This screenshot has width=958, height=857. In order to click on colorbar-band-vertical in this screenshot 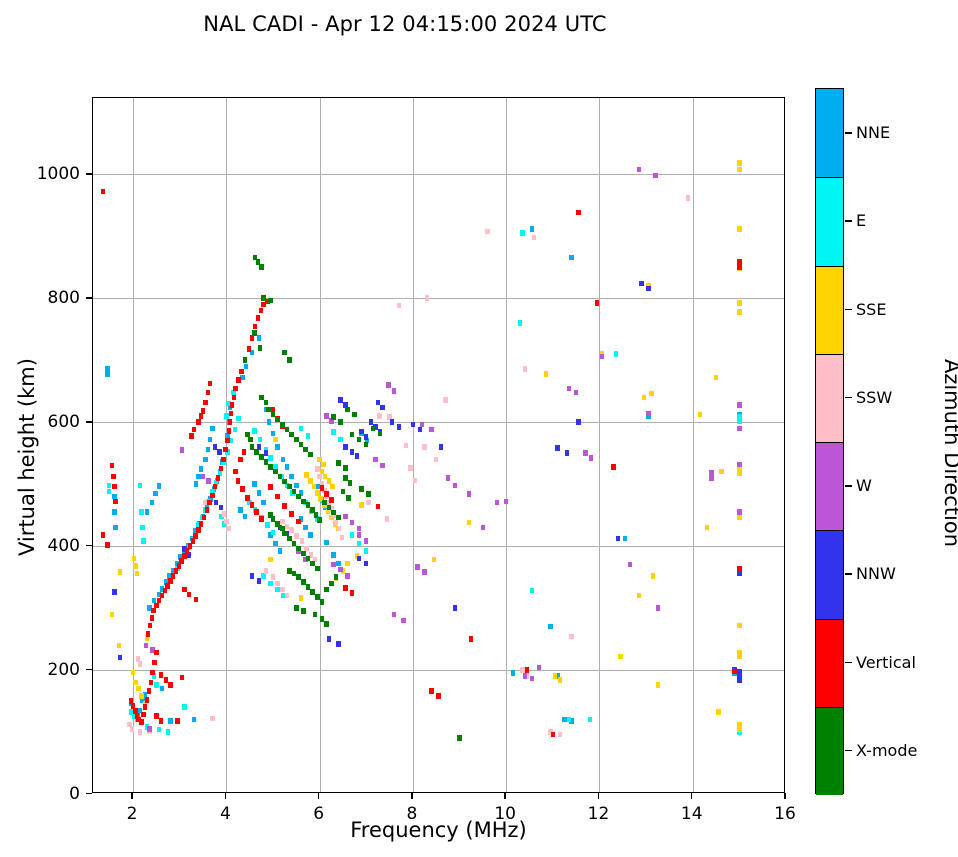, I will do `click(829, 662)`.